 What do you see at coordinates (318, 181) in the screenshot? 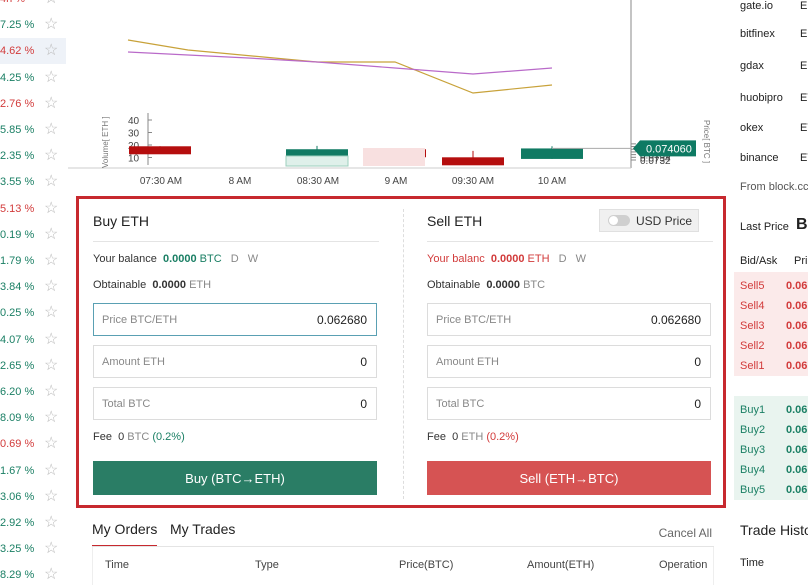
I see `time-label: 08:30 AM` at bounding box center [318, 181].